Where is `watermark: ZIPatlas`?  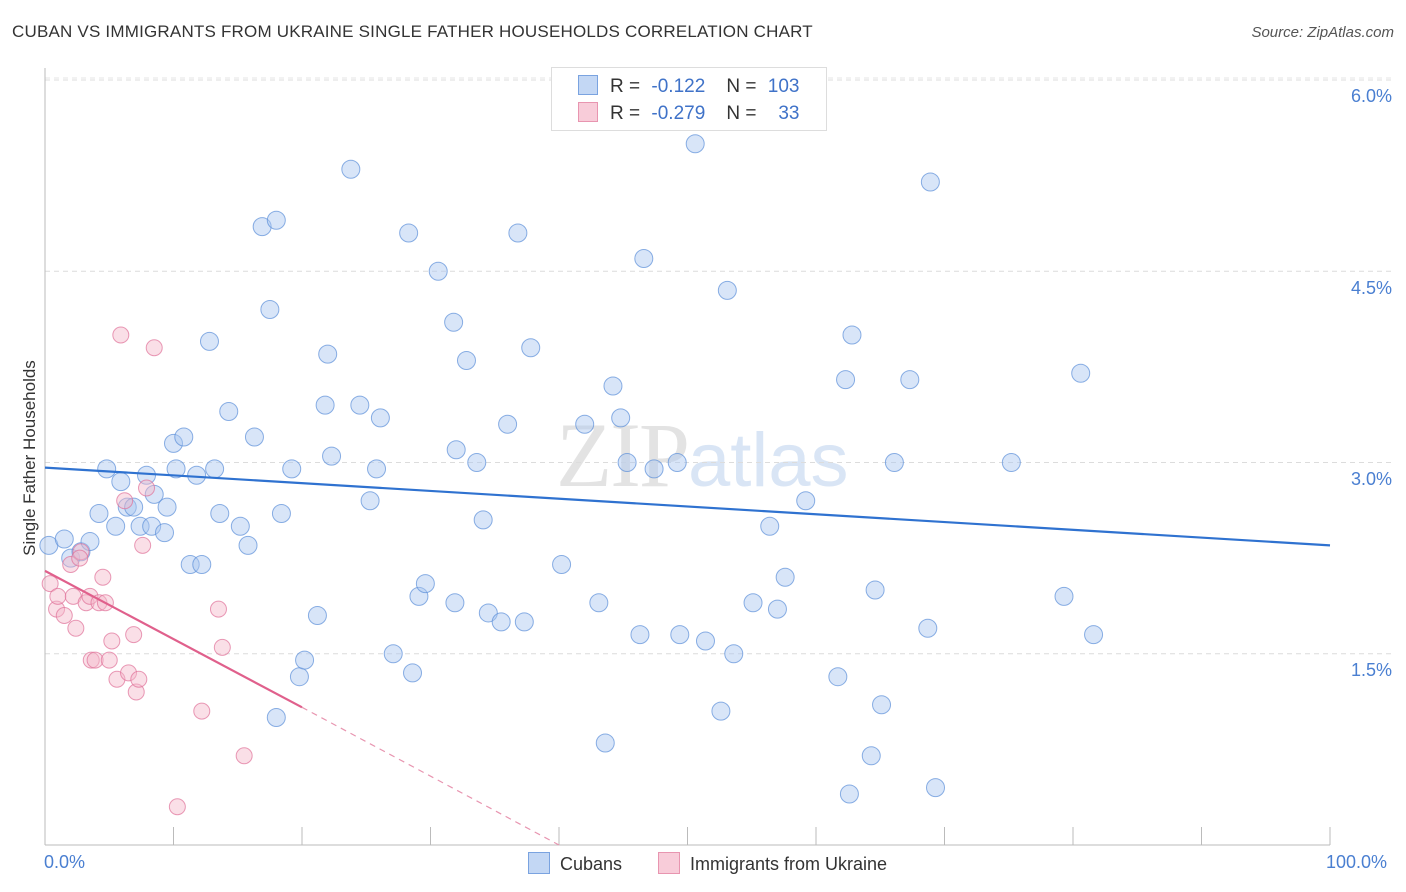 watermark: ZIPatlas is located at coordinates (702, 455).